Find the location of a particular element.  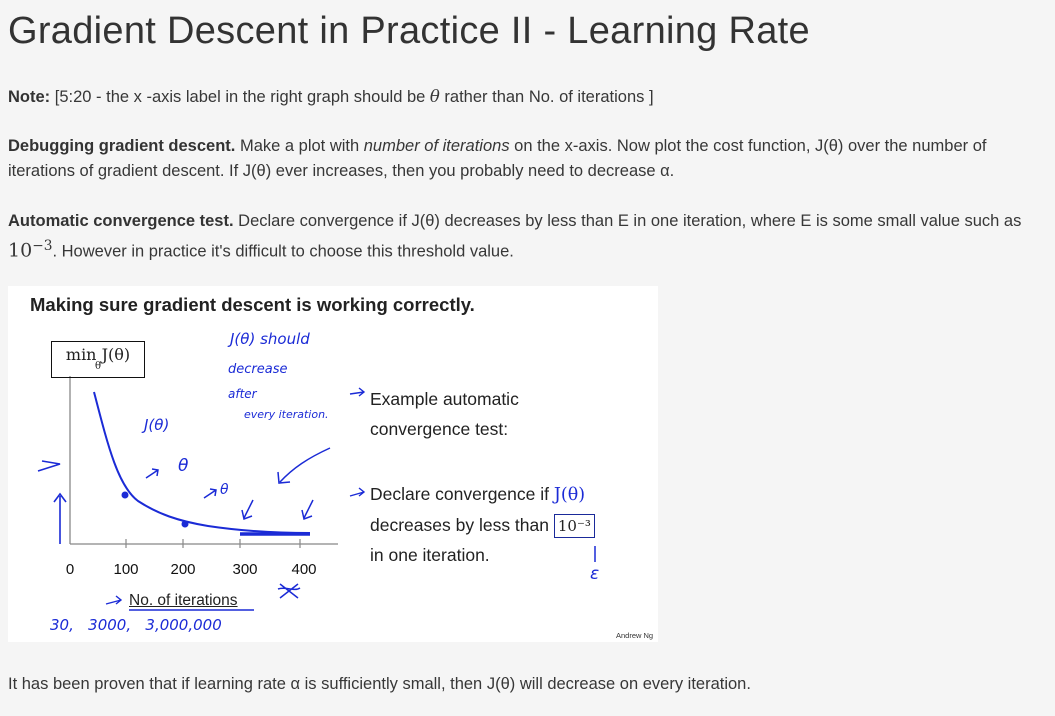

hand-theta-a: θ is located at coordinates (183, 466).